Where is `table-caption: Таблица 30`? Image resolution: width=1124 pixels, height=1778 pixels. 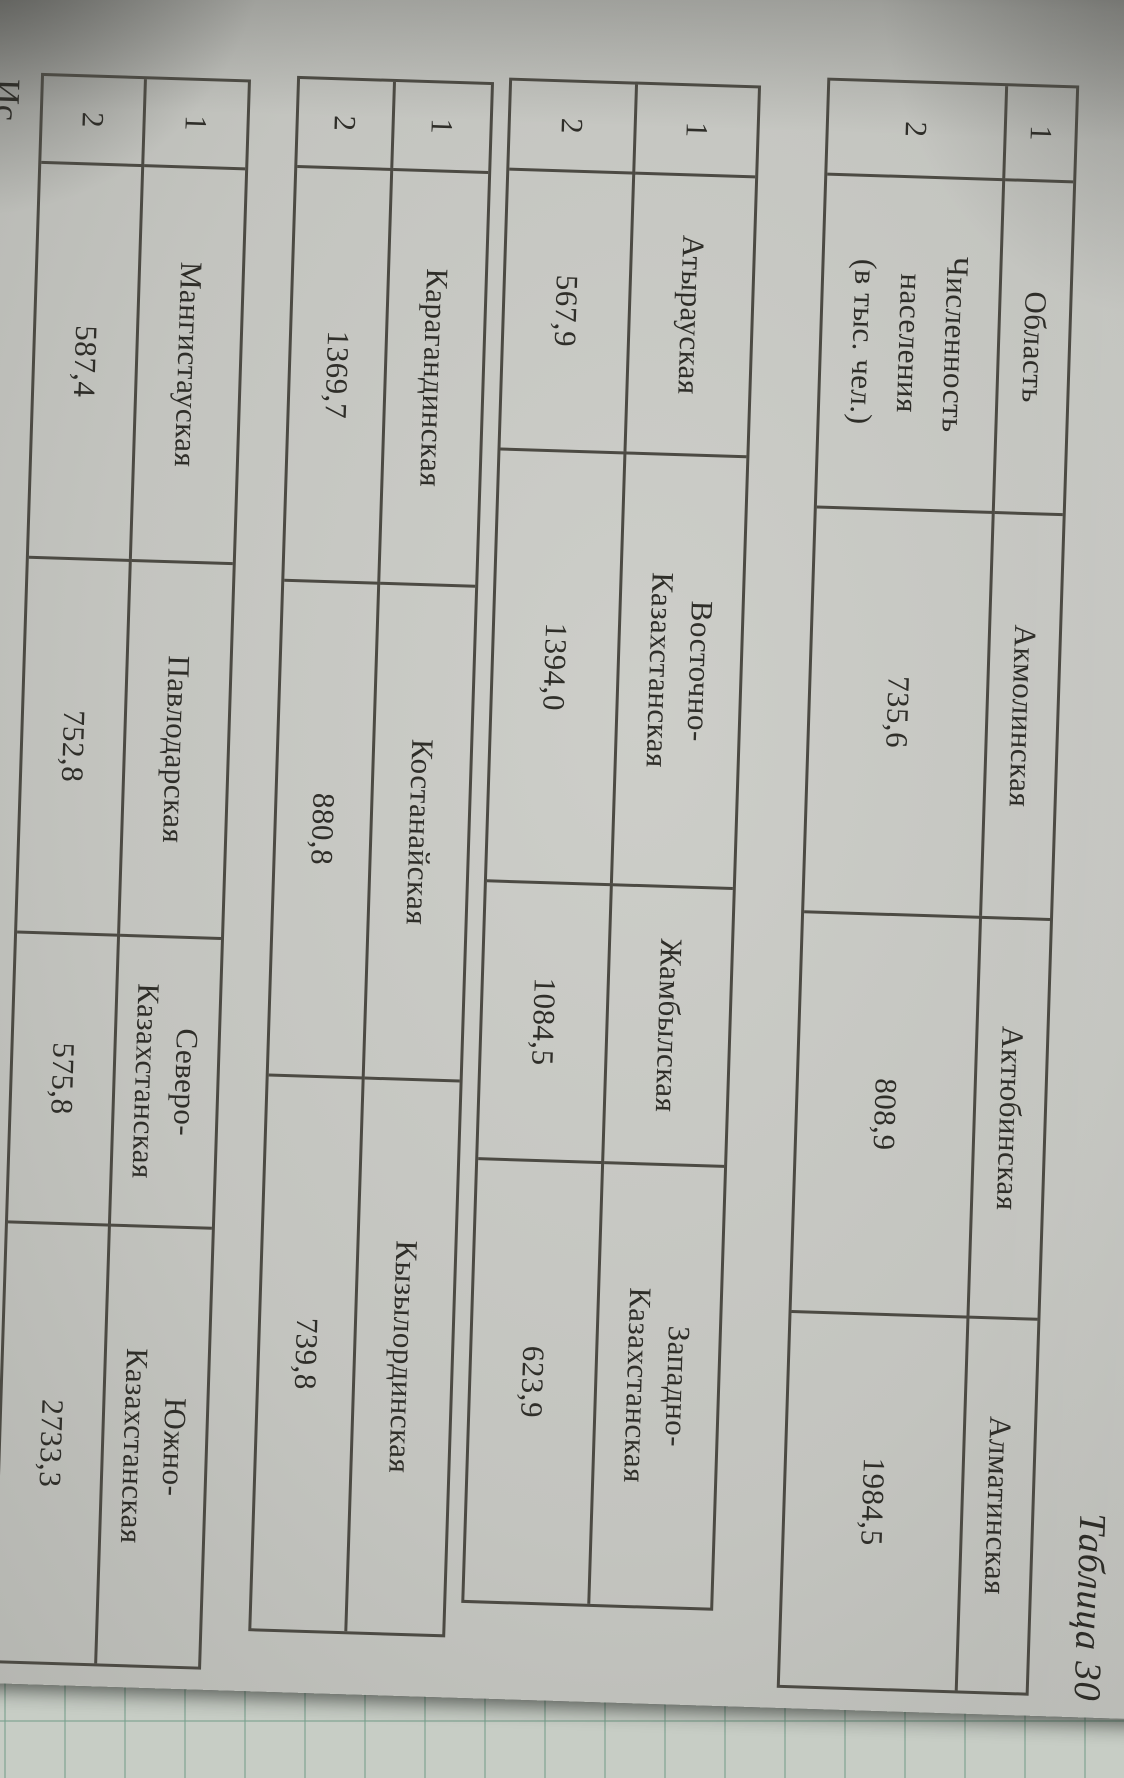
table-caption: Таблица 30 is located at coordinates (1089, 1607).